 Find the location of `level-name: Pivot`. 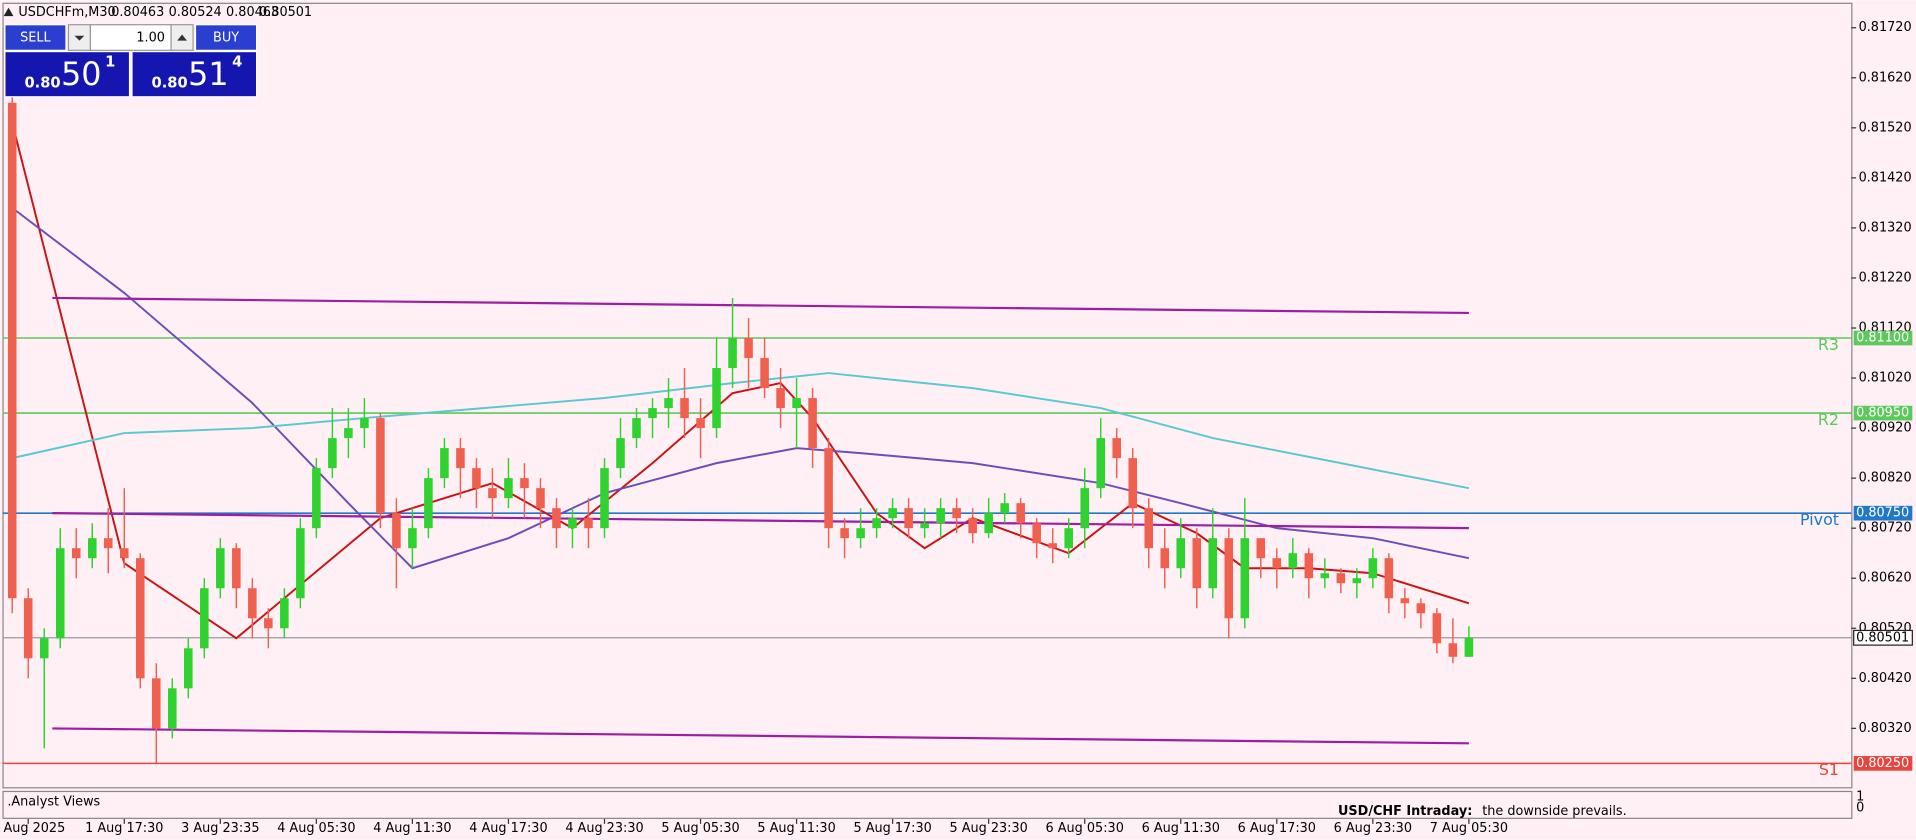

level-name: Pivot is located at coordinates (1819, 519).